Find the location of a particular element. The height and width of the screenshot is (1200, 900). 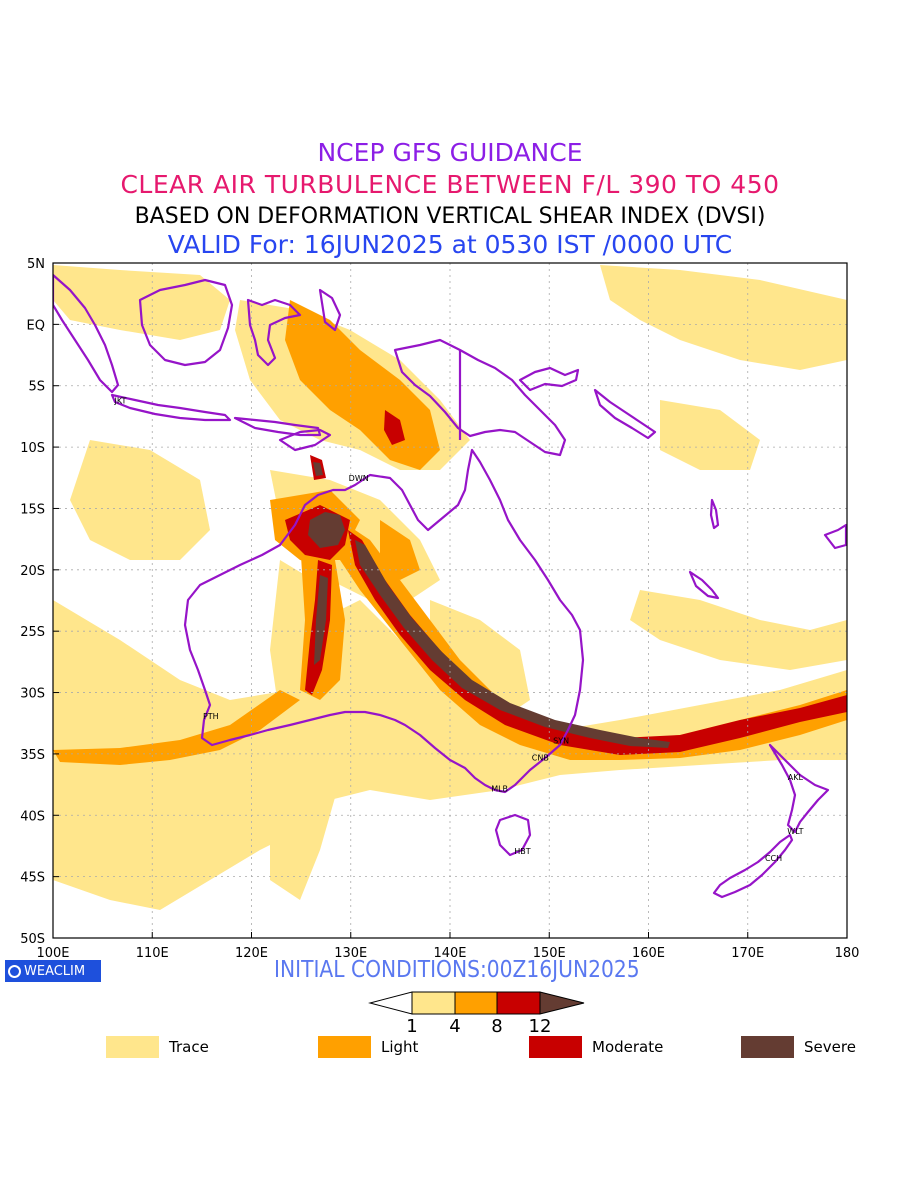

new-guinea-coastline is located at coordinates (480, 397).